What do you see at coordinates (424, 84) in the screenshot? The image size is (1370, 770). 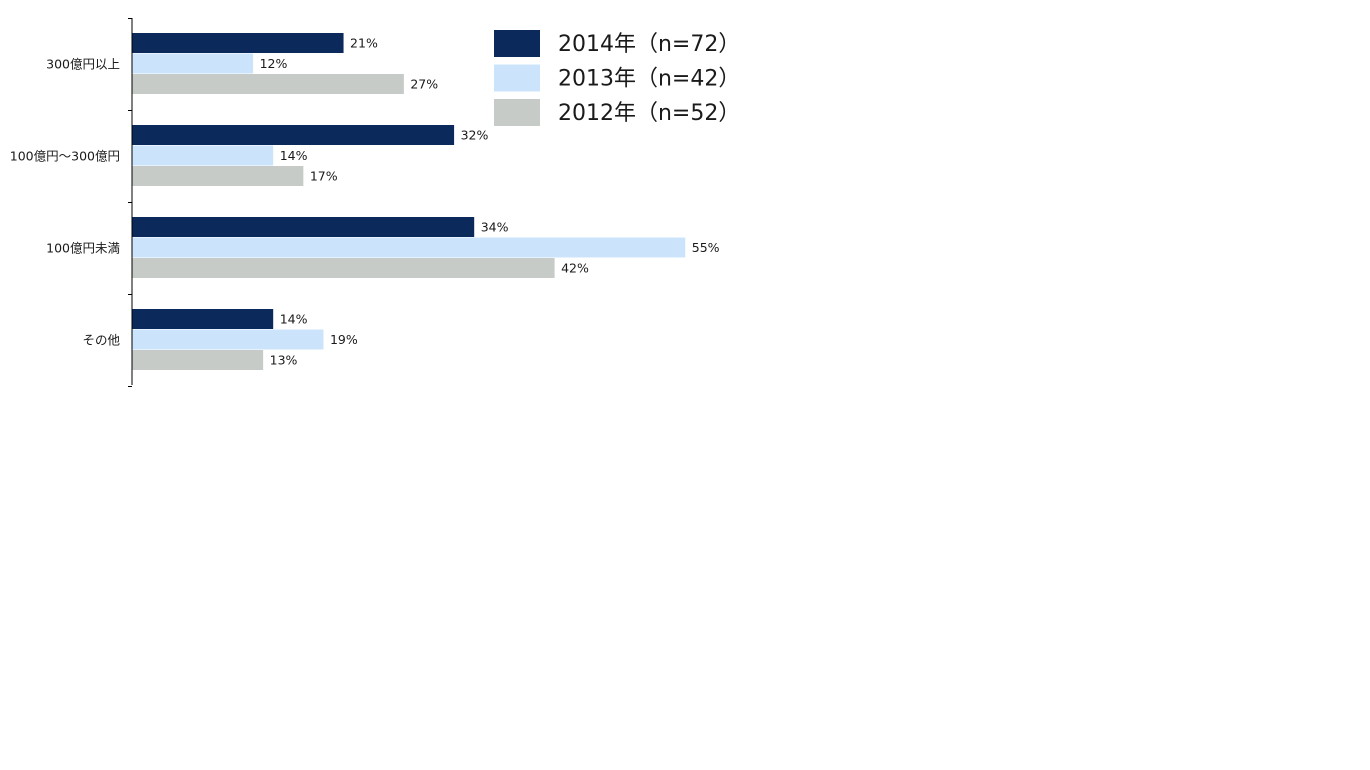 I see `data-label: 27%` at bounding box center [424, 84].